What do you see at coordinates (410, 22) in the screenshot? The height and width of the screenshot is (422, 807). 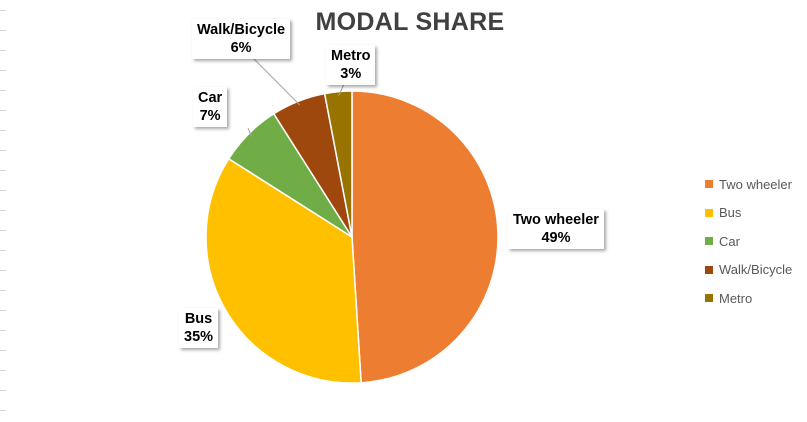 I see `chart-title: MODAL SHARE` at bounding box center [410, 22].